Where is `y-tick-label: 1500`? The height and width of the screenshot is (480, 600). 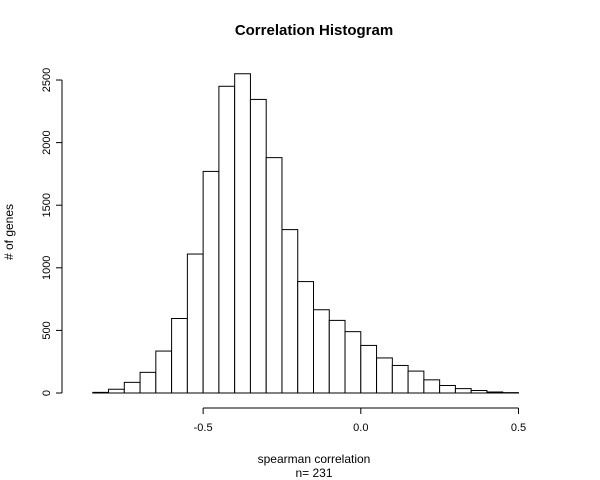
y-tick-label: 1500 is located at coordinates (47, 205).